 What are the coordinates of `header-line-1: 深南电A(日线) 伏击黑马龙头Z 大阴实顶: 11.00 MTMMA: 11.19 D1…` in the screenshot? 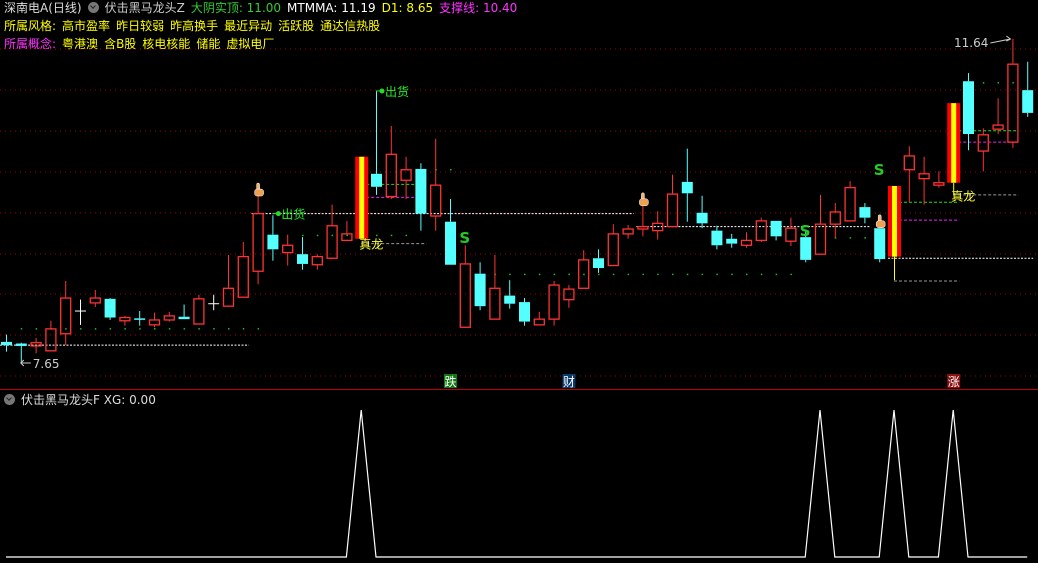 It's located at (266, 8).